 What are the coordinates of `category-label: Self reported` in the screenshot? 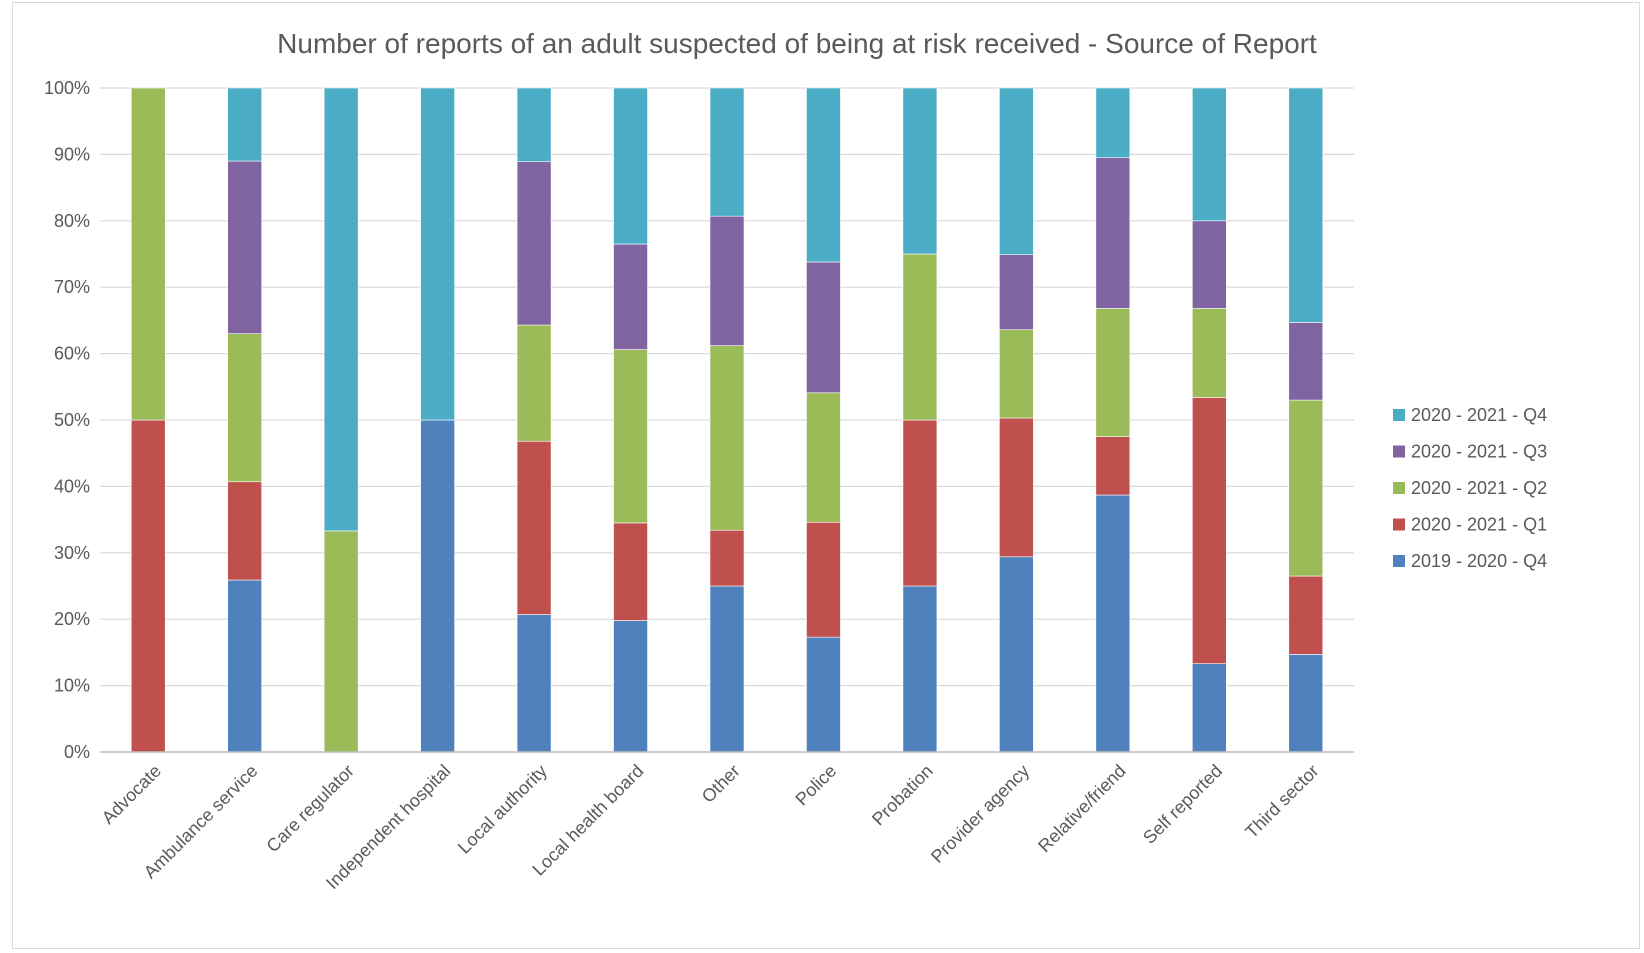 It's located at (1182, 804).